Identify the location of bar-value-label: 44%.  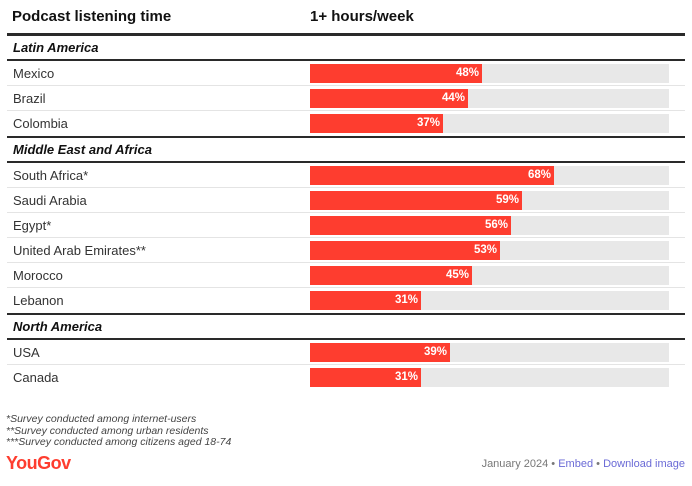
(453, 98).